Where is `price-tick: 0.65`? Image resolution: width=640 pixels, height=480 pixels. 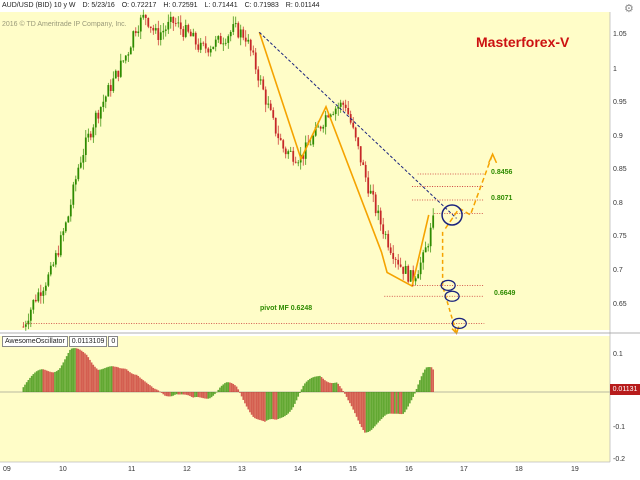 price-tick: 0.65 is located at coordinates (620, 304).